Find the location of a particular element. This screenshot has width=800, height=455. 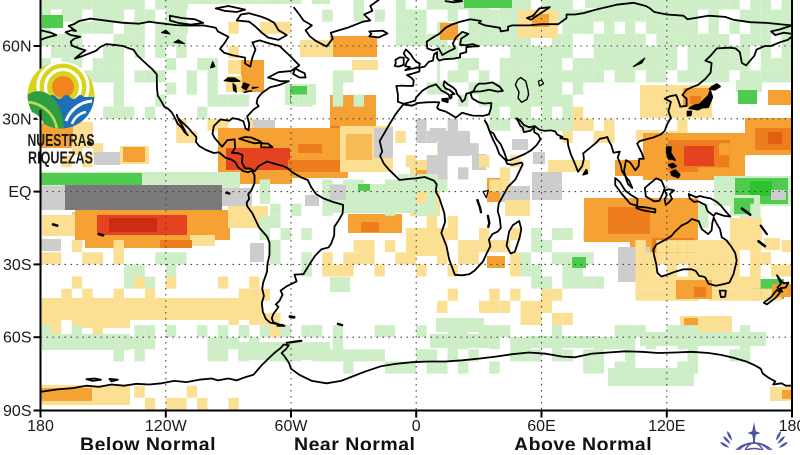

svg-text: 0 is located at coordinates (416, 426).